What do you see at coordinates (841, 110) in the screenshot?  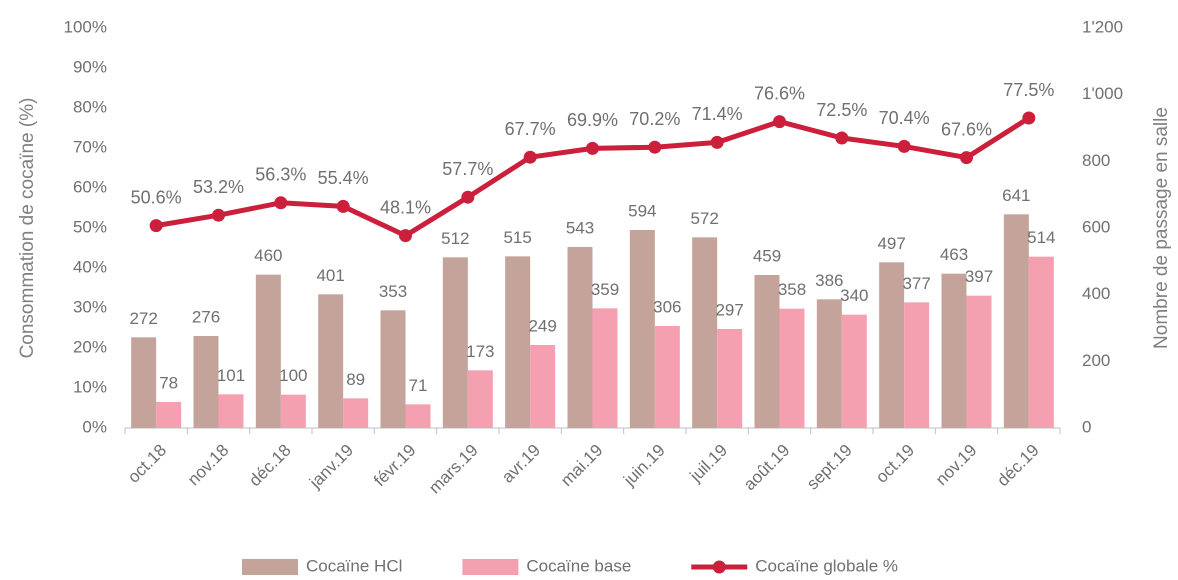 I see `line-value-label: 72.5%` at bounding box center [841, 110].